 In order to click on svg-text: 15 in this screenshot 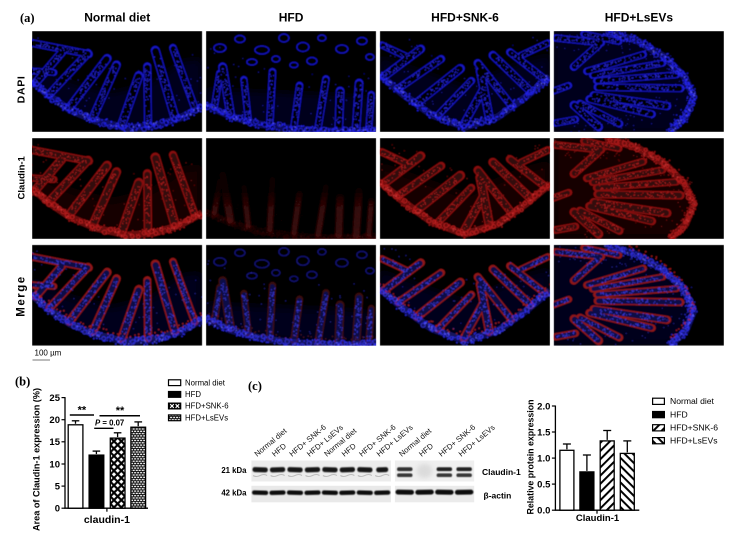, I will do `click(54, 442)`.